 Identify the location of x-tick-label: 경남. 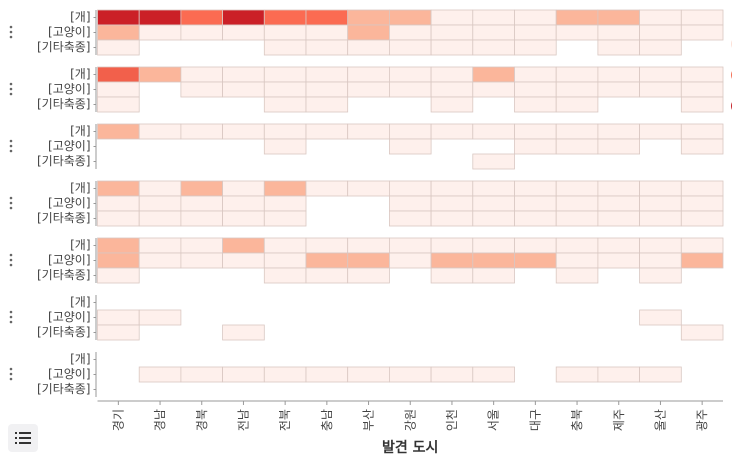
(160, 420).